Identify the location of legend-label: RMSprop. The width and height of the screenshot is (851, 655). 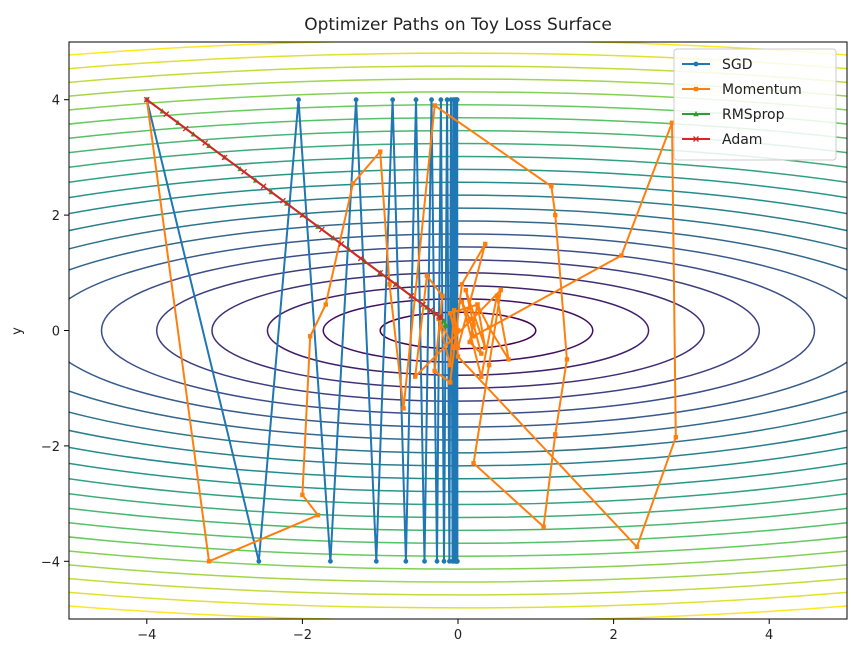
(753, 115).